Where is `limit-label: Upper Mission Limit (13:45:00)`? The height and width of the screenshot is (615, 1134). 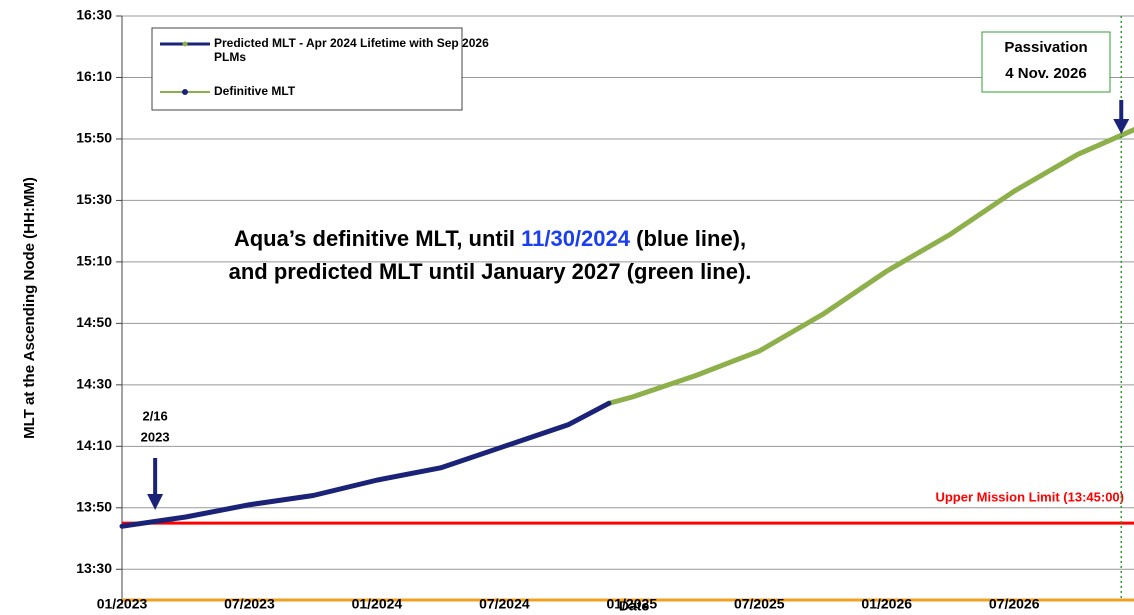 limit-label: Upper Mission Limit (13:45:00) is located at coordinates (1029, 497).